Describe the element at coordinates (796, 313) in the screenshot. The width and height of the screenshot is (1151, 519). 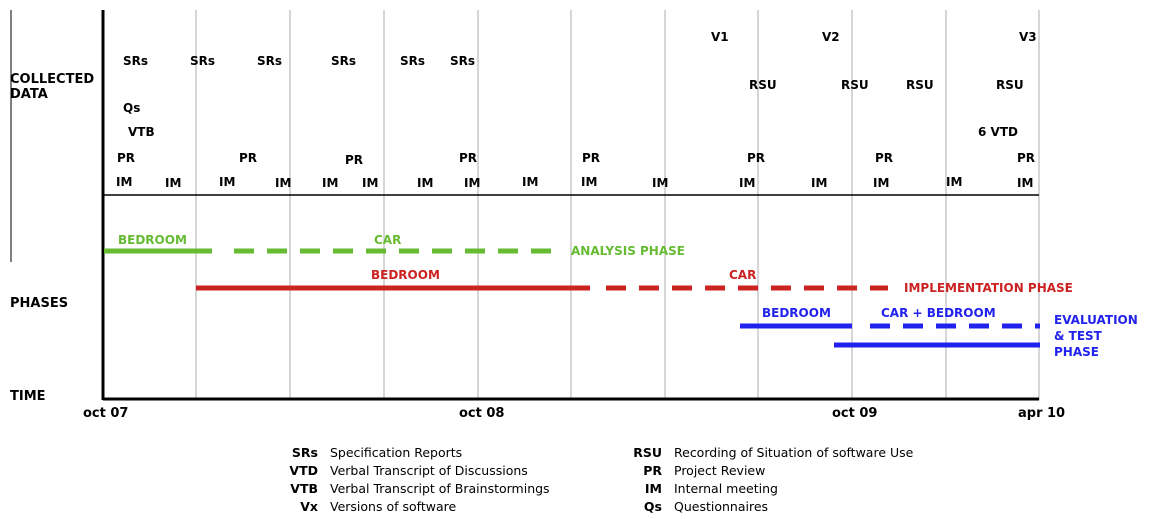
I see `evaluation-bedroom-label: BEDROOM` at that location.